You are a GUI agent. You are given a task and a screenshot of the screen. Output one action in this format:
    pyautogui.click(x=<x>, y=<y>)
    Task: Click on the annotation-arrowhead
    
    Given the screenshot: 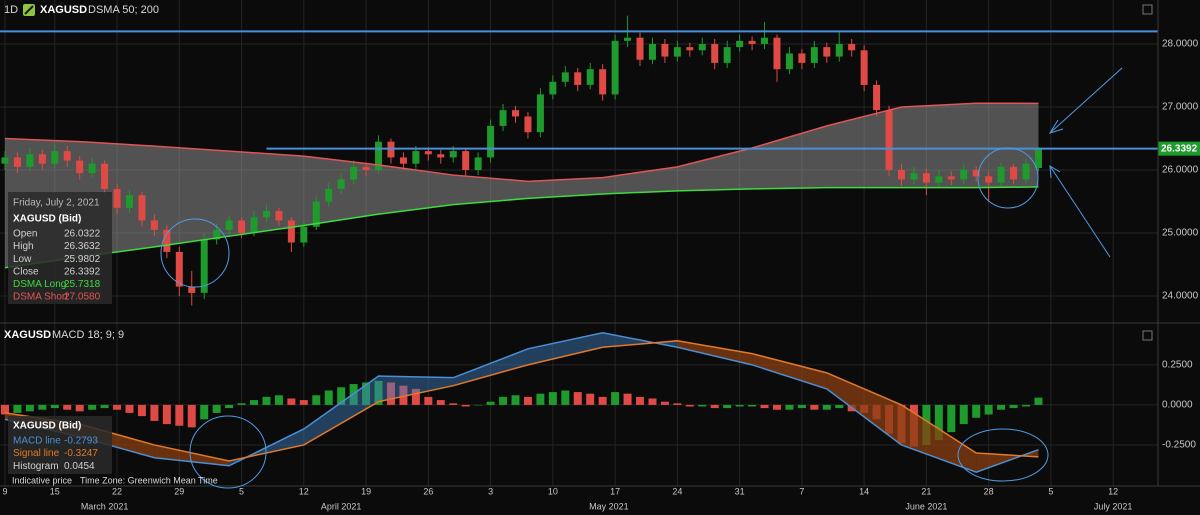 What is the action you would take?
    pyautogui.click(x=1056, y=126)
    